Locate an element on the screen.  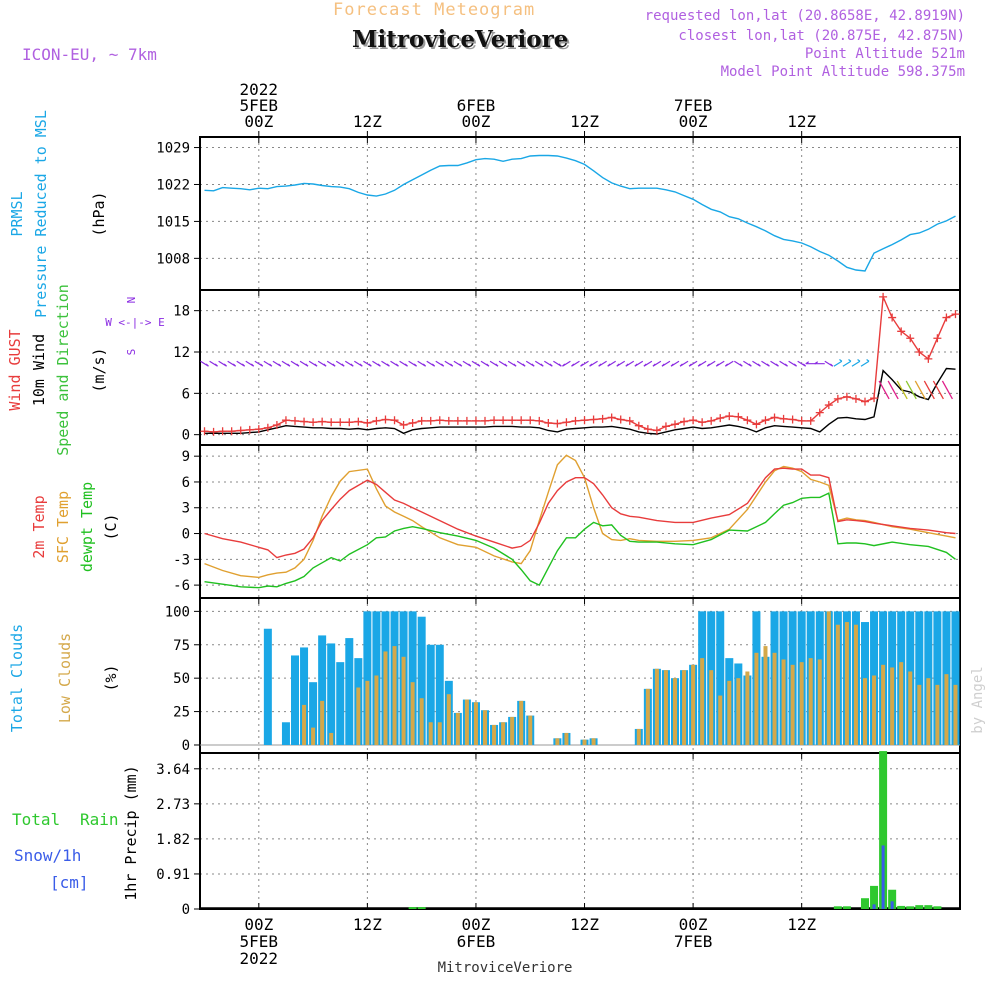
ylabel-line: dewpt Temp is located at coordinates (87, 527).